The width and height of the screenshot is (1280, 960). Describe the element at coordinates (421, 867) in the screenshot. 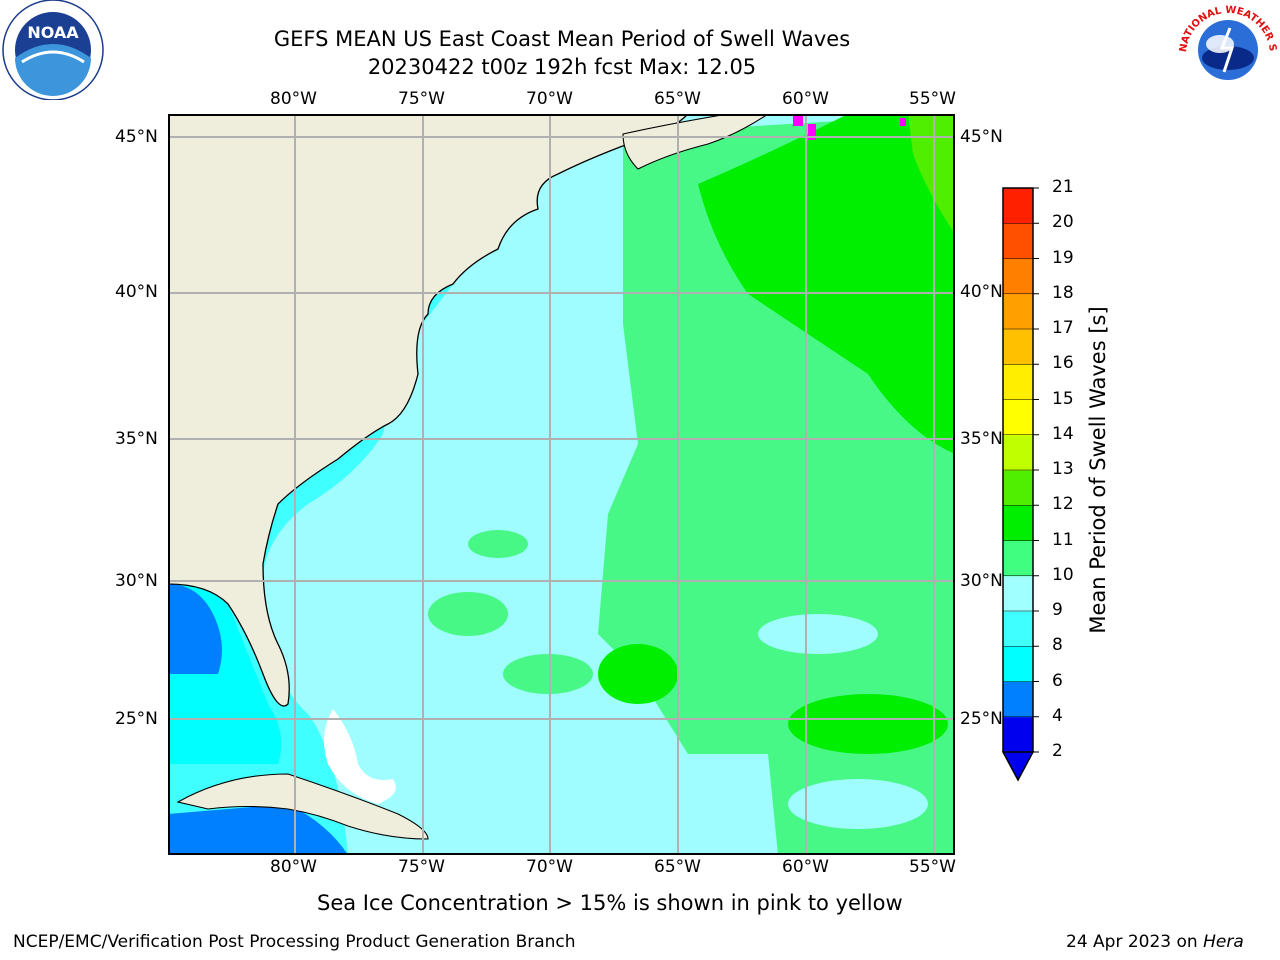

I see `lon-label-bottom: 75°W` at that location.